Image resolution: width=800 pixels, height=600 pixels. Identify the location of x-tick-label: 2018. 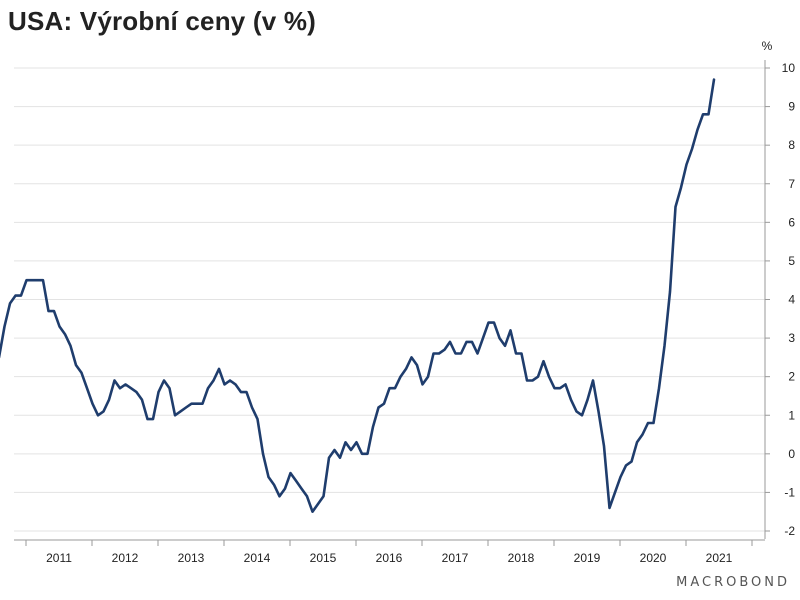
(521, 558).